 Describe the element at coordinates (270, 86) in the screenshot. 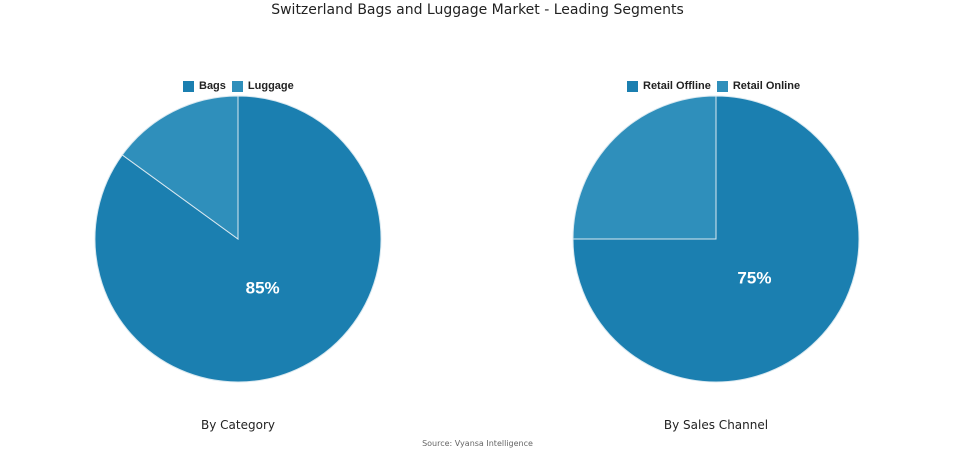

I see `legend-label-luggage: Luggage` at that location.